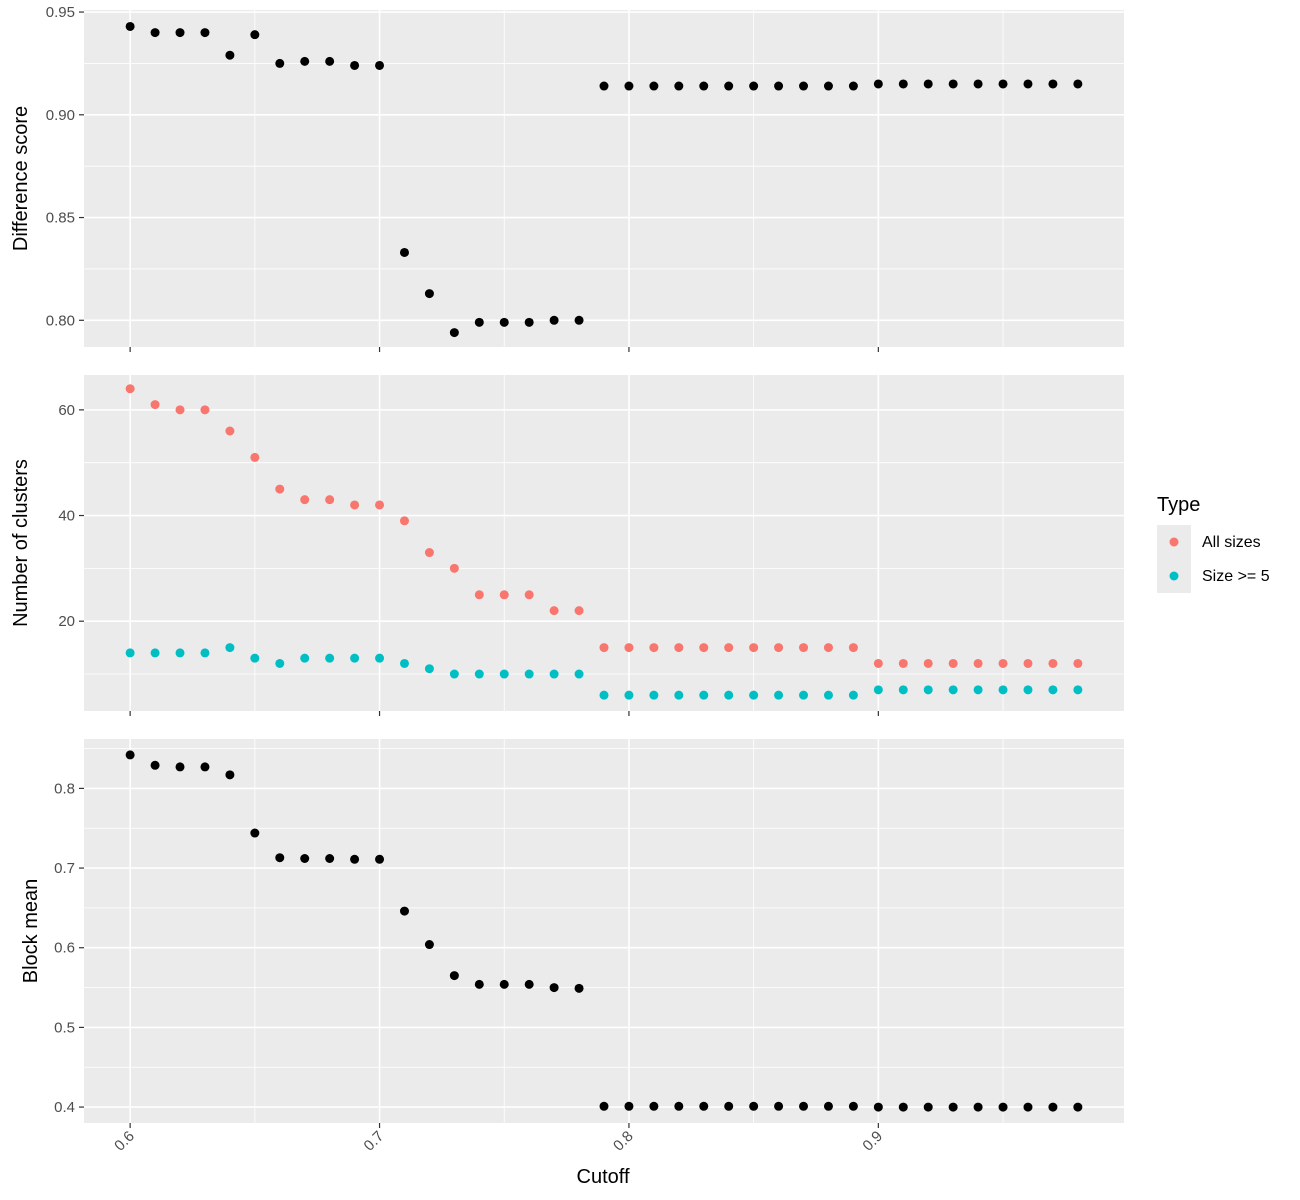 This screenshot has width=1300, height=1200. Describe the element at coordinates (498, 1141) in the screenshot. I see `x-tick-labels: 0.6 0.7 0.8 0.9` at that location.